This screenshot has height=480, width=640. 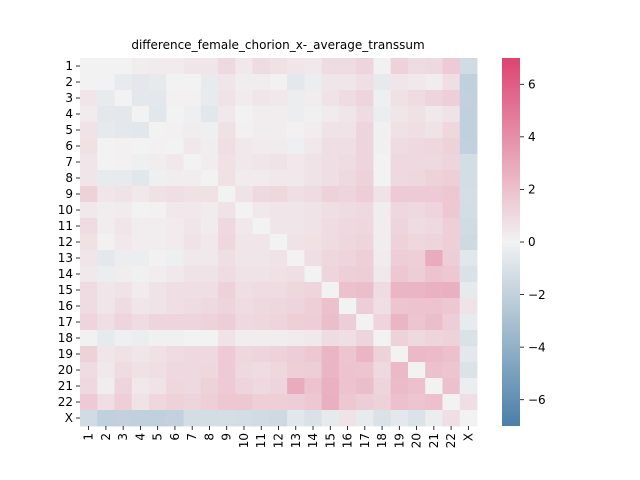 What do you see at coordinates (399, 440) in the screenshot?
I see `x-tick-label: 19` at bounding box center [399, 440].